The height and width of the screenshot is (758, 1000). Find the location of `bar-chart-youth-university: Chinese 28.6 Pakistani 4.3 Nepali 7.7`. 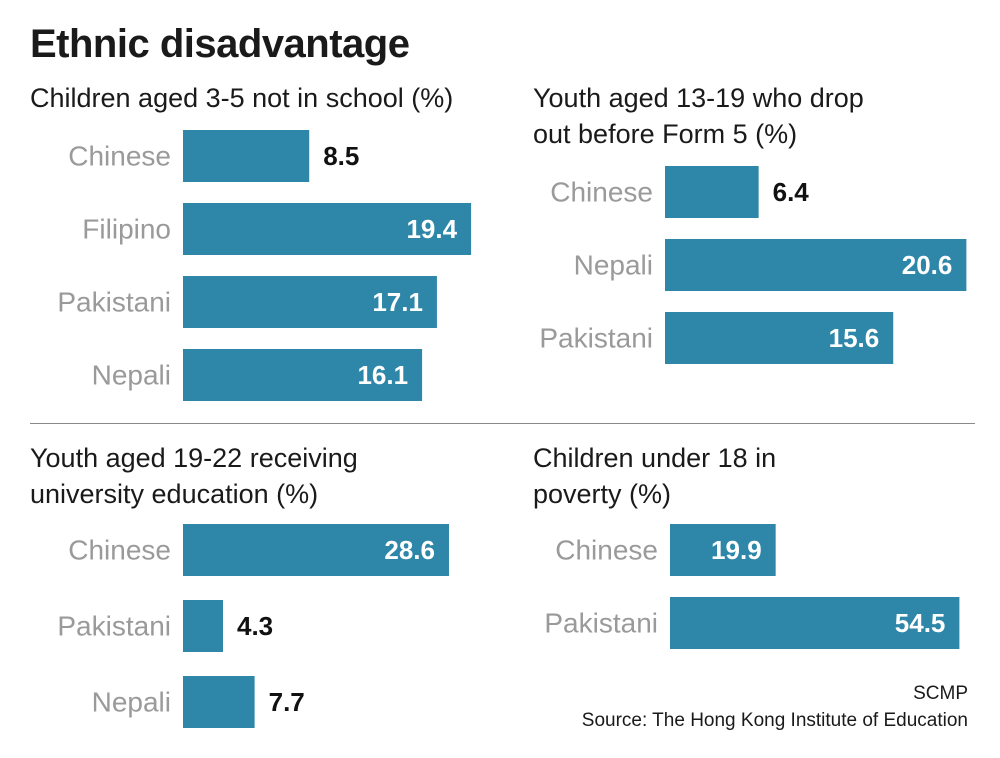

bar-chart-youth-university: Chinese 28.6 Pakistani 4.3 Nepali 7.7 is located at coordinates (253, 626).